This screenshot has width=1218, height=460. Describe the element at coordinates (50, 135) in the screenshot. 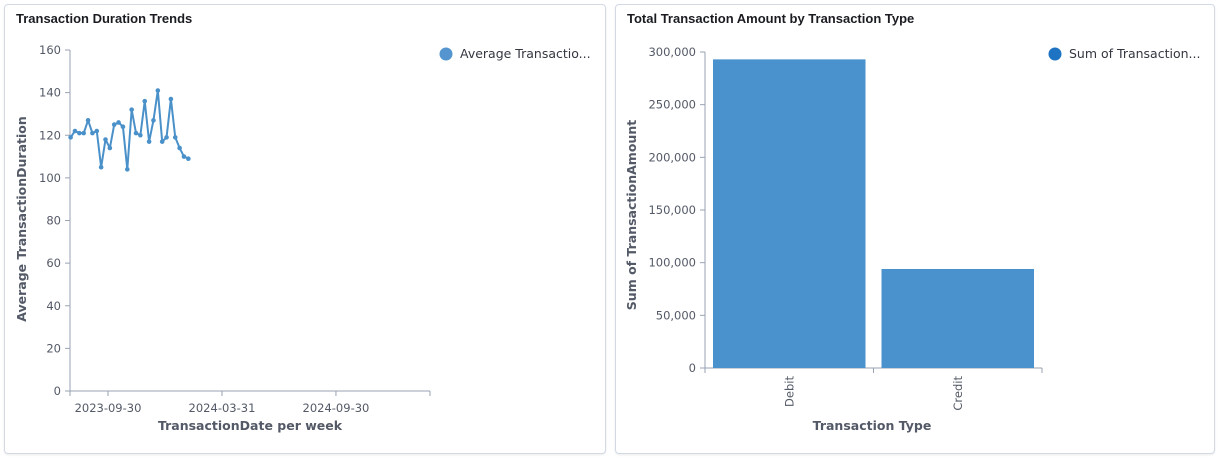

I see `y-tick-label: 120` at that location.